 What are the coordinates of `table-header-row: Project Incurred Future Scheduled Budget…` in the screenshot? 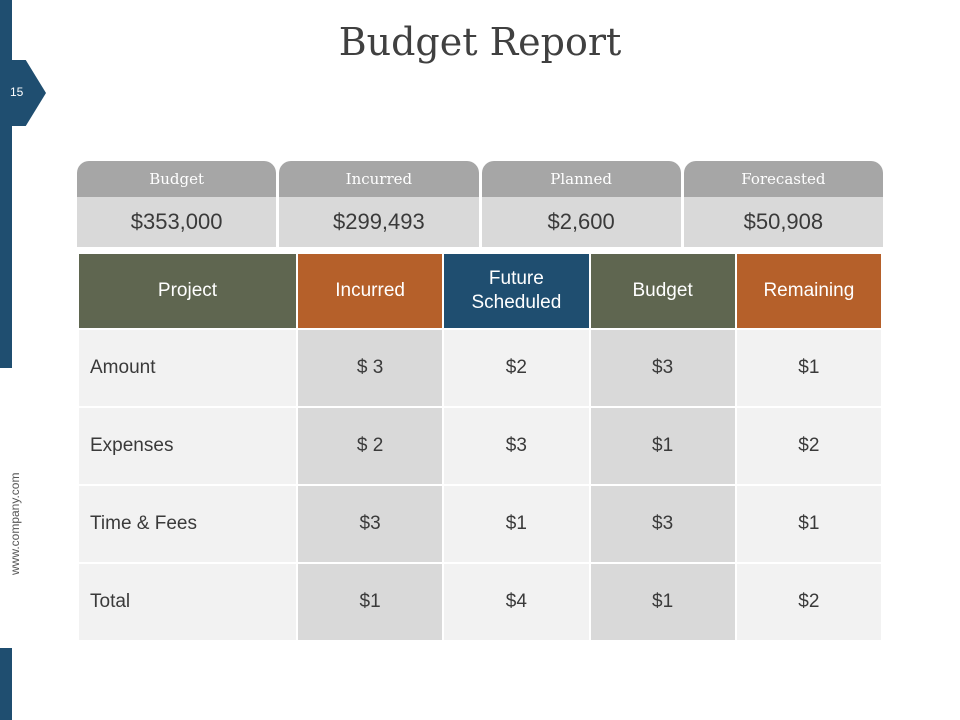 It's located at (480, 292).